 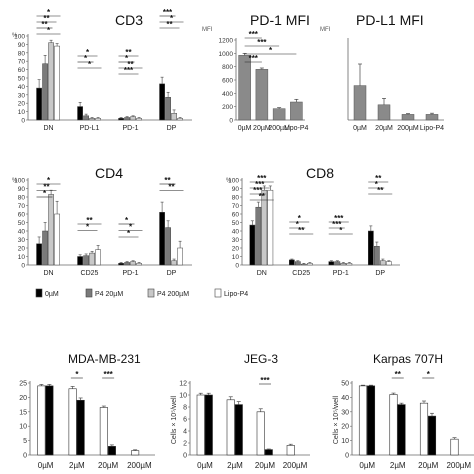 What do you see at coordinates (25, 441) in the screenshot?
I see `y-tick-label: 5` at bounding box center [25, 441].